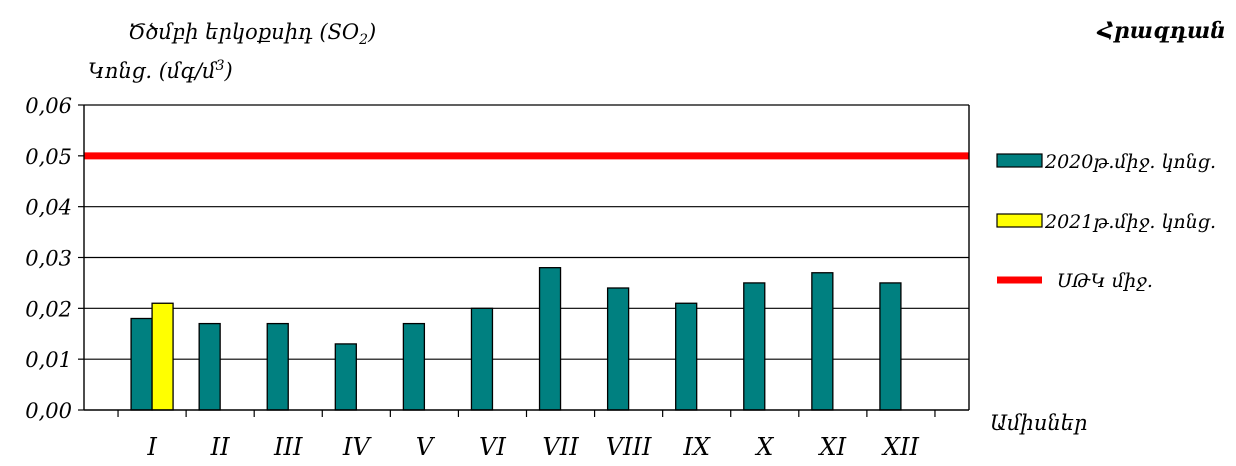 This screenshot has width=1236, height=466. What do you see at coordinates (629, 447) in the screenshot?
I see `x-tick-label: VIII` at bounding box center [629, 447].